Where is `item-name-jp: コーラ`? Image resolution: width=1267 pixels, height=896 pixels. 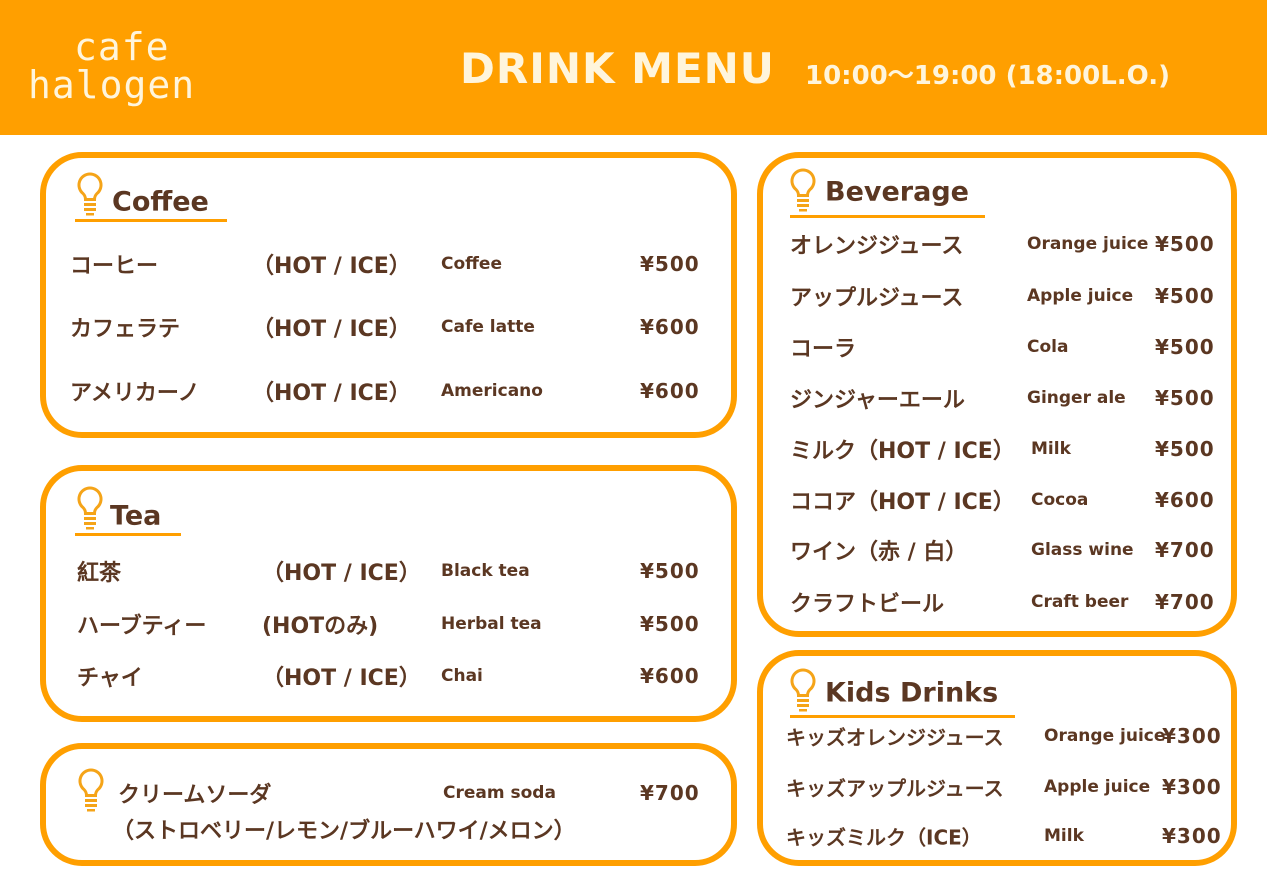 item-name-jp: コーラ is located at coordinates (823, 349).